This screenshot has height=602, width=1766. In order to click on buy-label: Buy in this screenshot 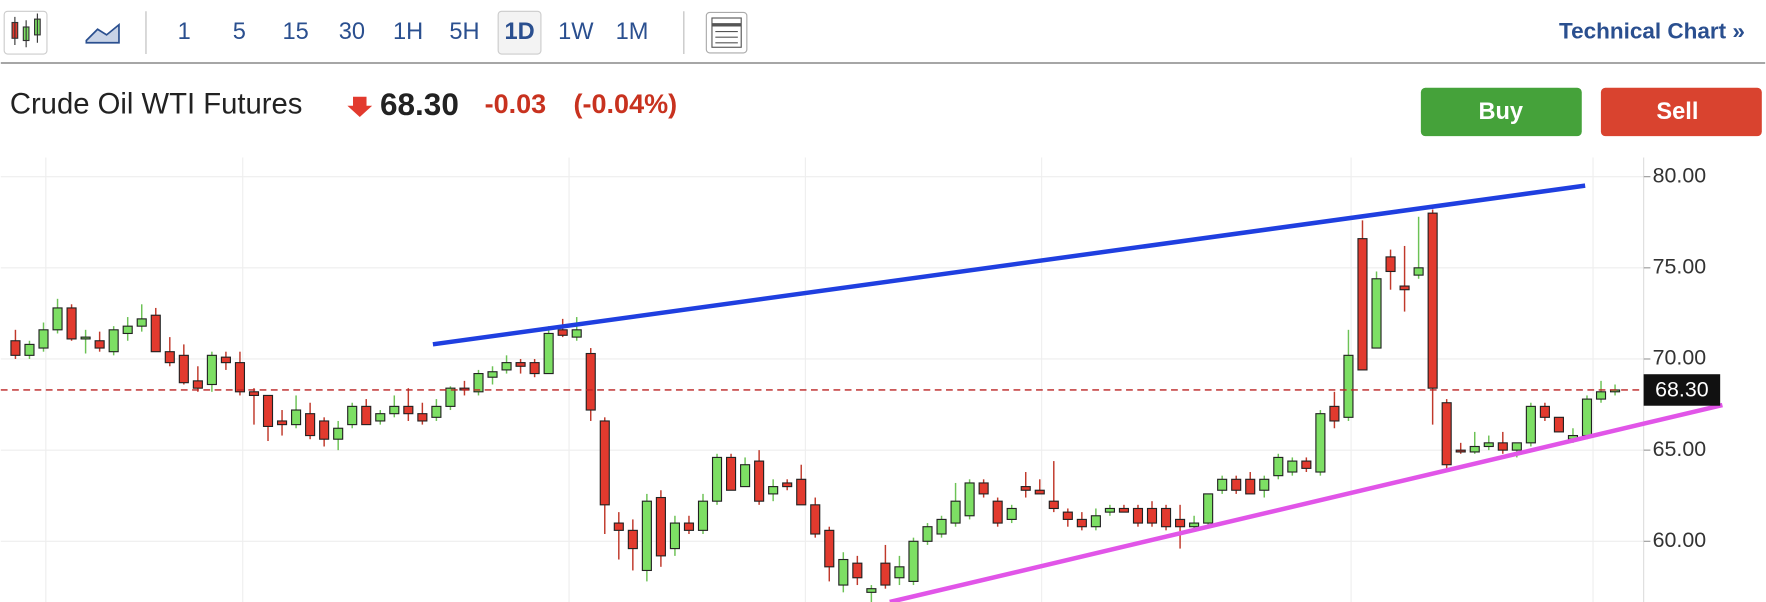, I will do `click(1500, 112)`.